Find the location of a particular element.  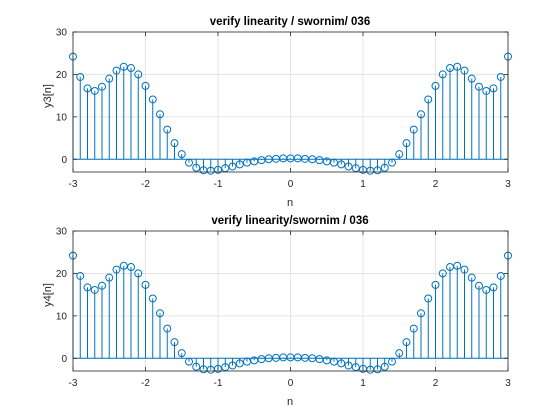

subplot-top-xtick-label: -3 is located at coordinates (73, 184).